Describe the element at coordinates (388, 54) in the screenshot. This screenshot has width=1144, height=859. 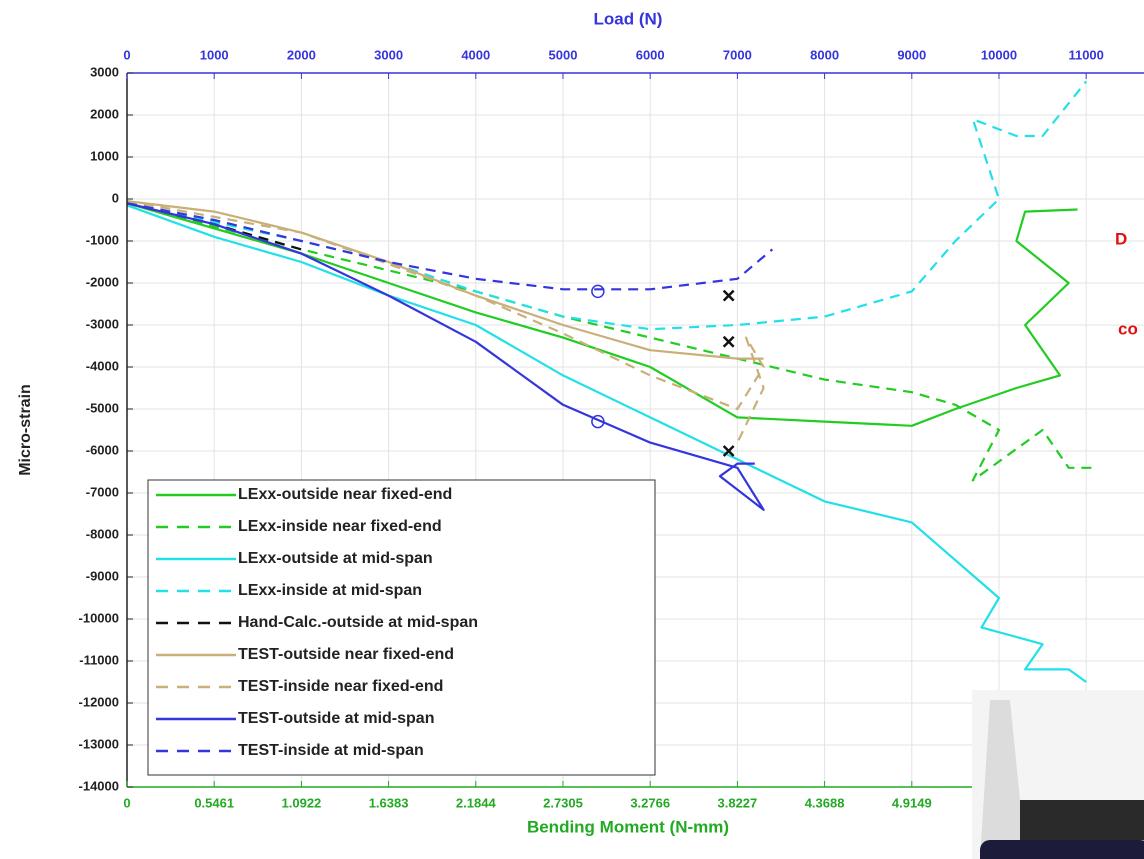
I see `x-tick-label: 3000` at that location.